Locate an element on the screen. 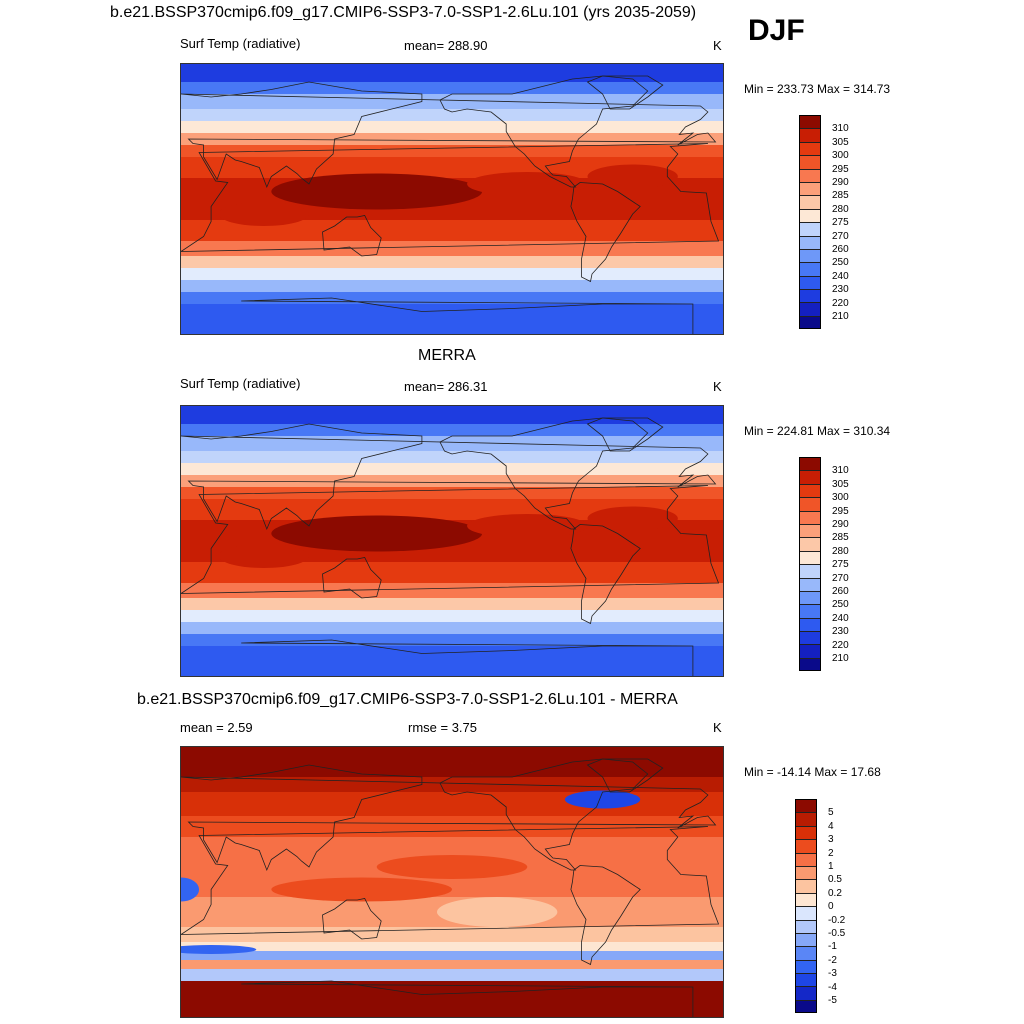 Image resolution: width=1024 pixels, height=1024 pixels. colorbar-tick-label: -3 is located at coordinates (832, 974).